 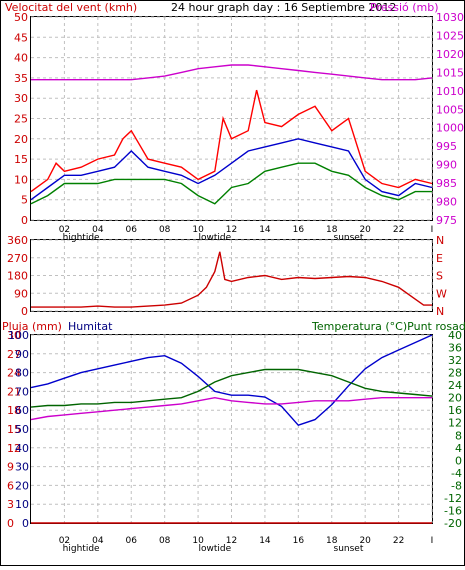 I want to click on wind_mid-series-line, so click(x=231, y=169).